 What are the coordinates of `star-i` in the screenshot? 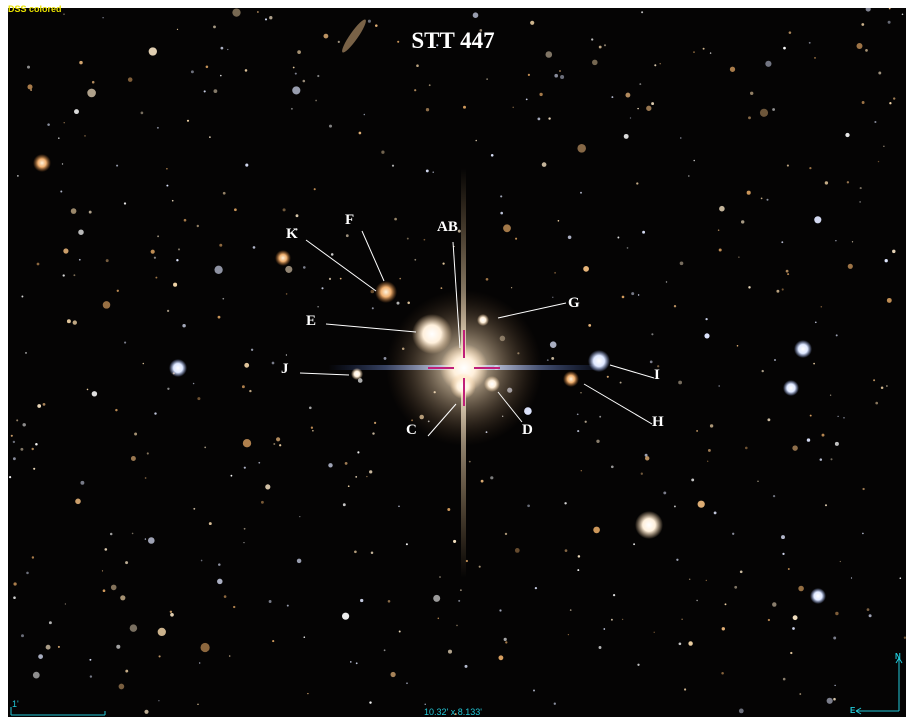 It's located at (599, 361).